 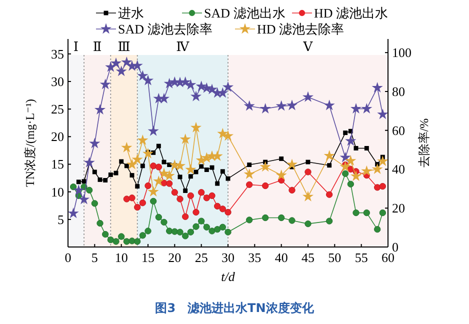 I want to click on x-tick-label: 5, so click(x=94, y=257).